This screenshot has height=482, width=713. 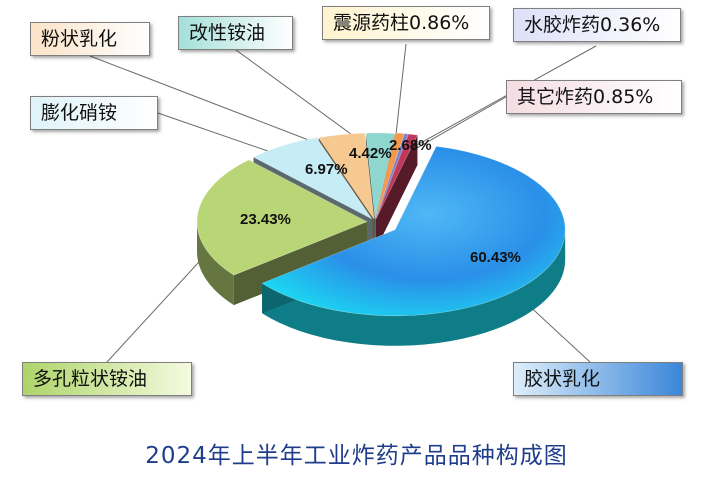 What do you see at coordinates (356, 456) in the screenshot?
I see `chart-title: 2024年上半年工业炸药产品品种构成图` at bounding box center [356, 456].